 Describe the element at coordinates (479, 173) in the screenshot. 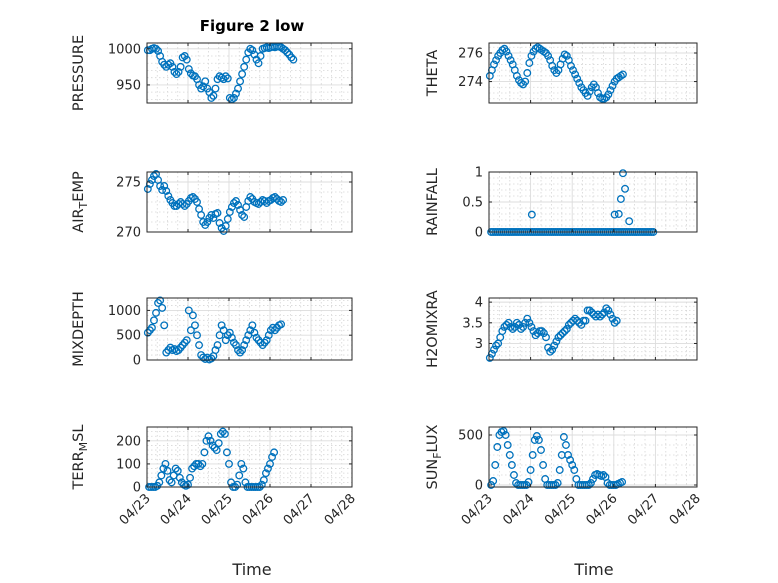

I see `y-tick-label: 1` at that location.